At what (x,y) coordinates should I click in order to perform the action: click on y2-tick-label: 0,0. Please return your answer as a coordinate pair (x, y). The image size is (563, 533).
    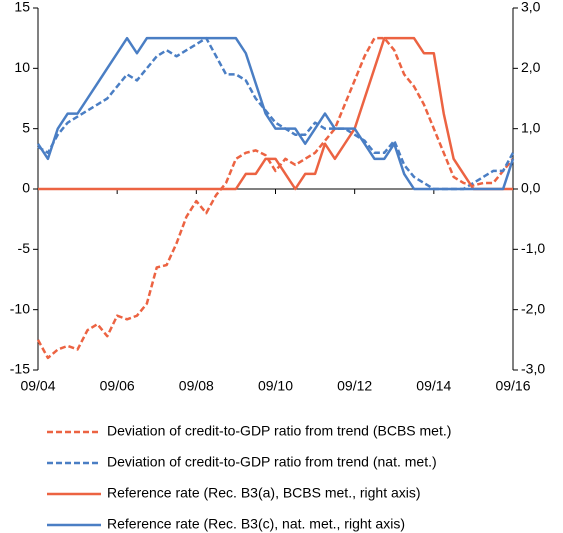
    Looking at the image, I should click on (531, 188).